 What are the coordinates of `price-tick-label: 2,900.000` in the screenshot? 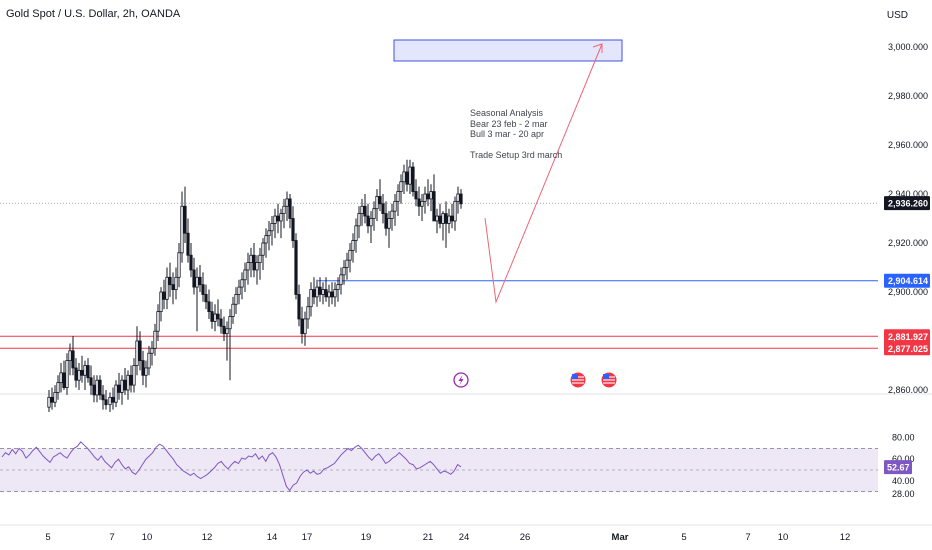 It's located at (908, 292).